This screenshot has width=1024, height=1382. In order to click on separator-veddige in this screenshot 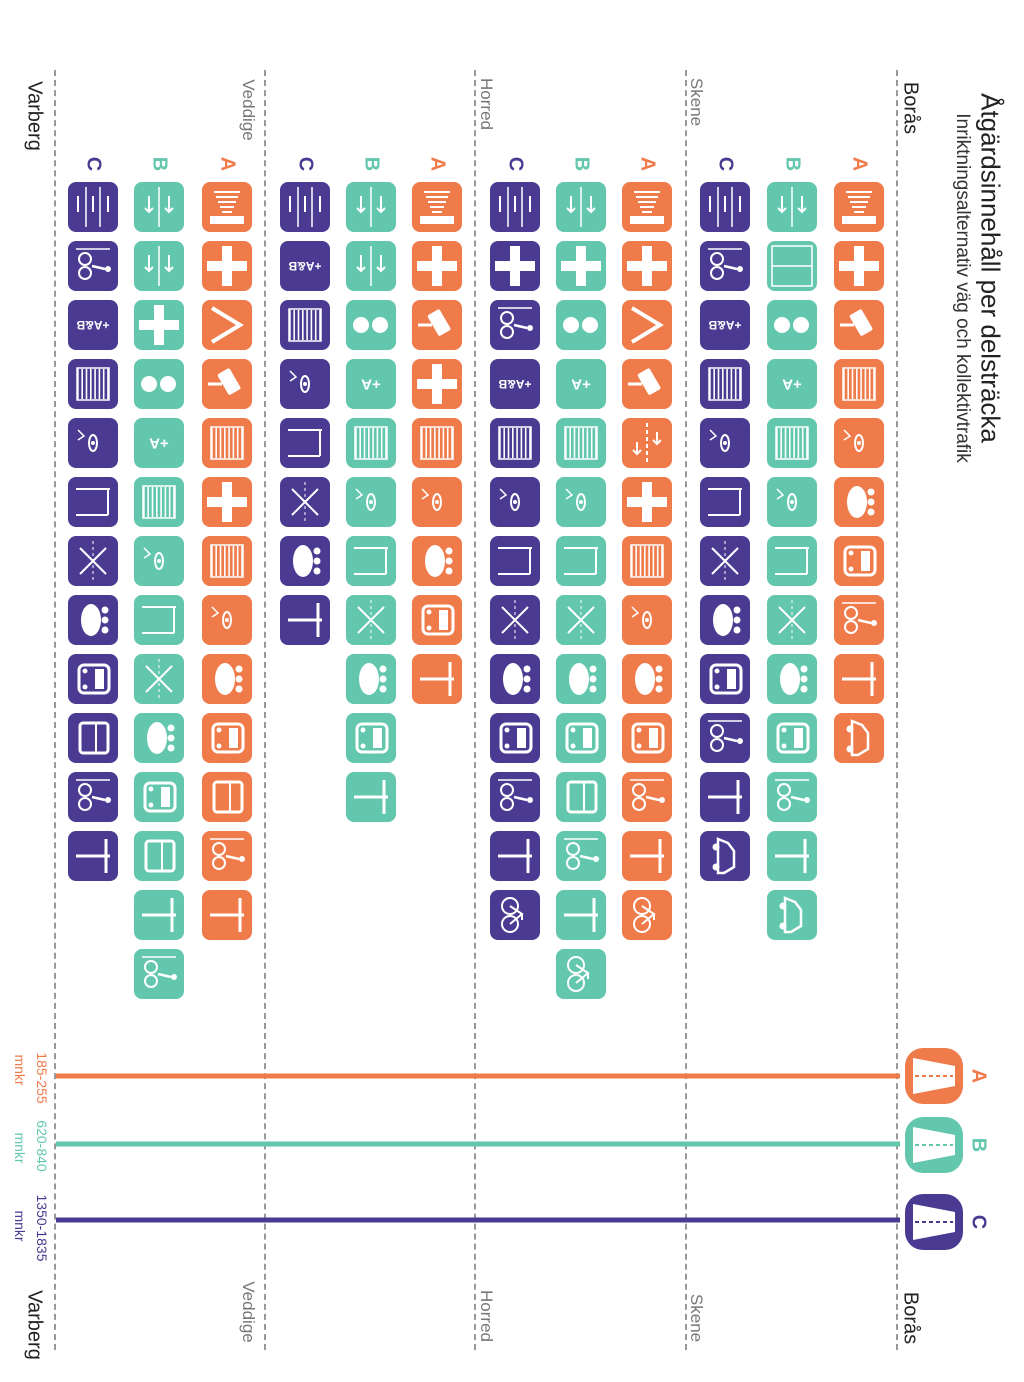, I will do `click(265, 710)`.